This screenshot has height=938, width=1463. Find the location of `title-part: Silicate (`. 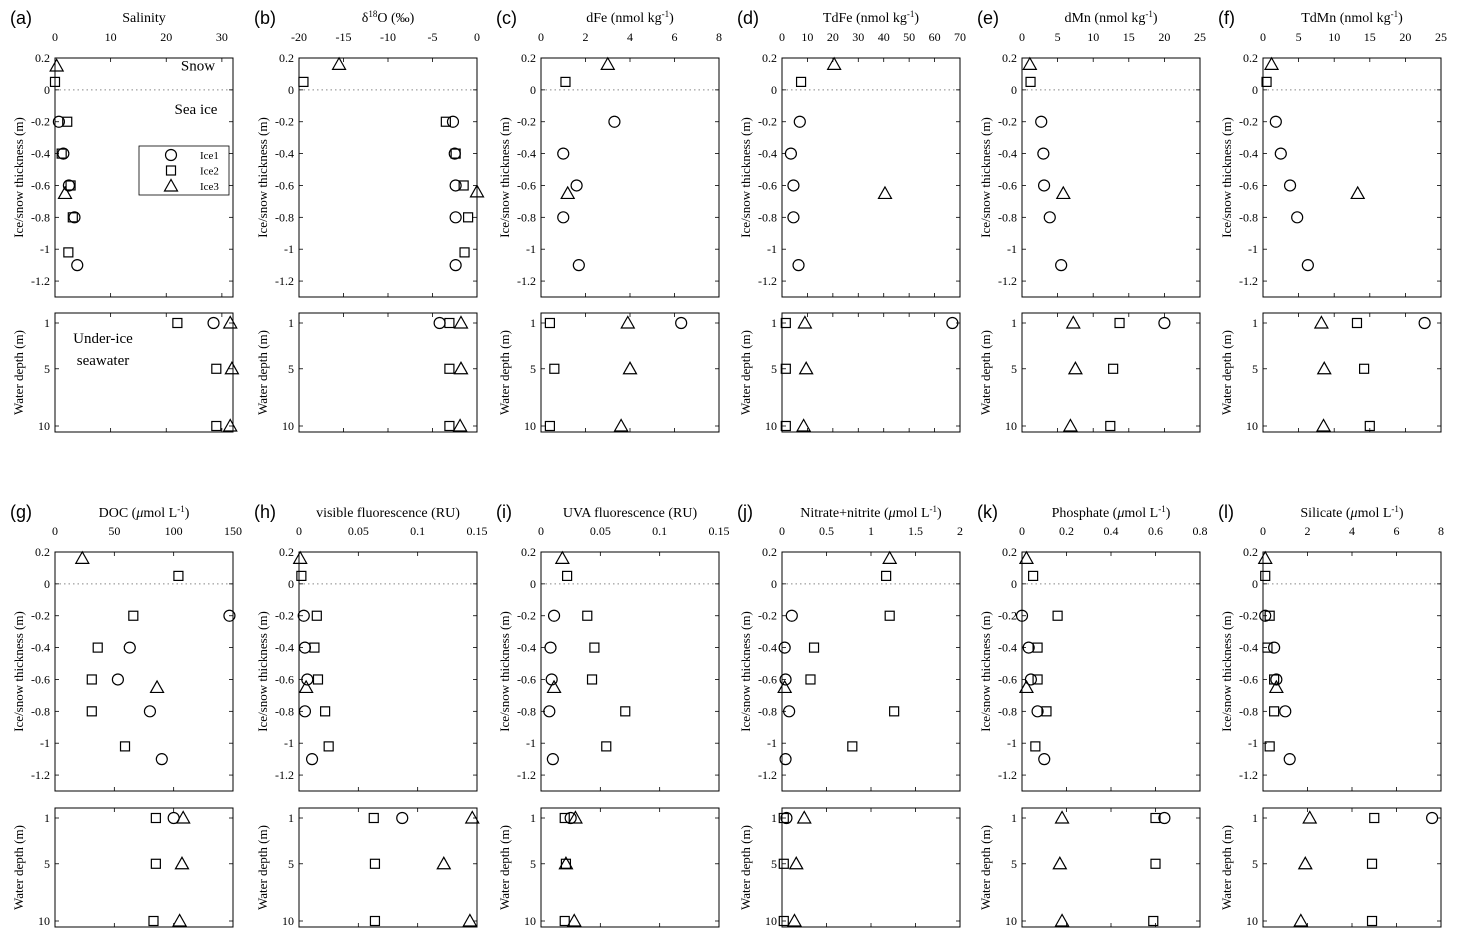

title-part: Silicate ( is located at coordinates (1325, 513).